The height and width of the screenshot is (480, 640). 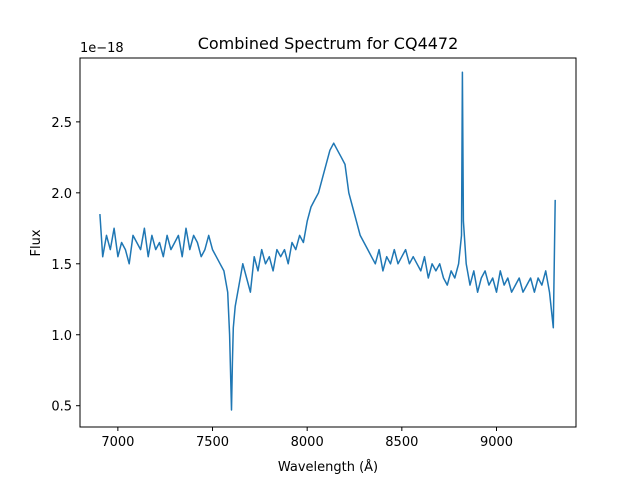 I want to click on x-axis: 7000 7500 8000 8500 9000, so click(x=307, y=438).